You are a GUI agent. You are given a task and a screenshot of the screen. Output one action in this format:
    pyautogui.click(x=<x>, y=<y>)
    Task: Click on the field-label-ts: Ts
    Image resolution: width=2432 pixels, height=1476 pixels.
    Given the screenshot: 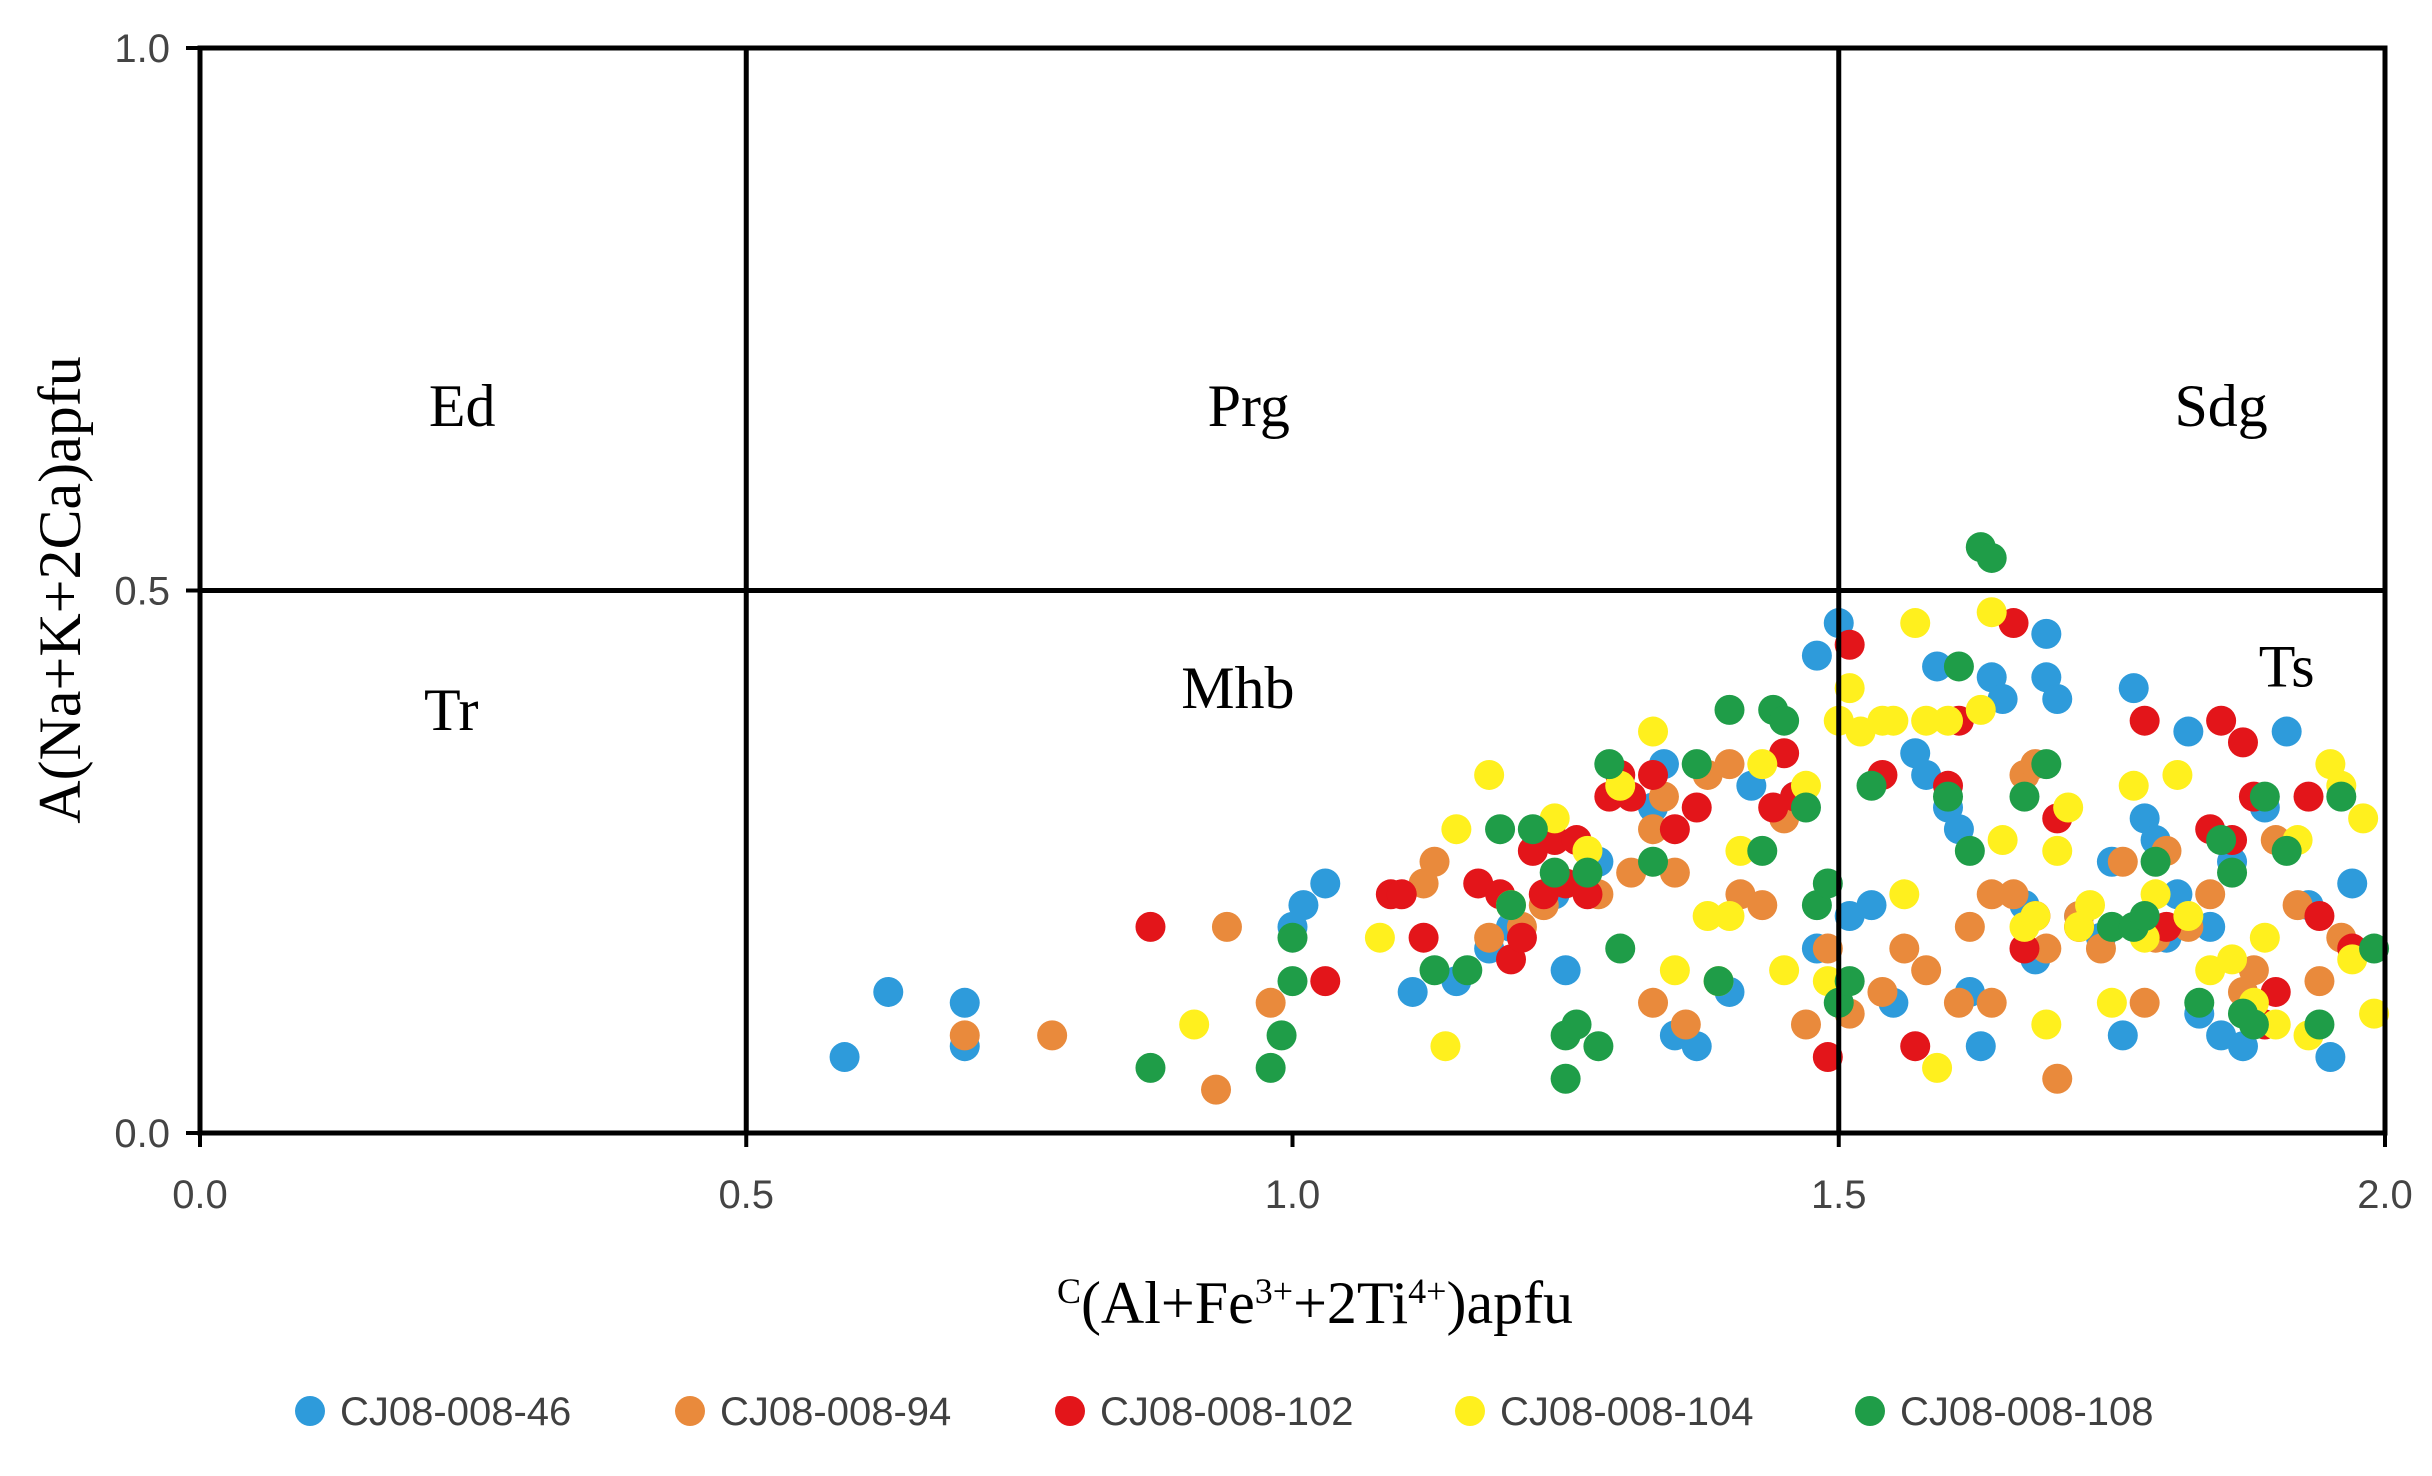 What is the action you would take?
    pyautogui.click(x=2287, y=666)
    